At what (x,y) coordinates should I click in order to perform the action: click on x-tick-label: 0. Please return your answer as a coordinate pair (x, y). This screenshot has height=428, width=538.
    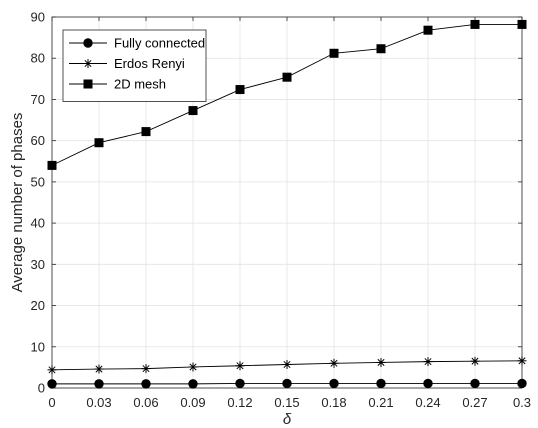
    Looking at the image, I should click on (51, 402).